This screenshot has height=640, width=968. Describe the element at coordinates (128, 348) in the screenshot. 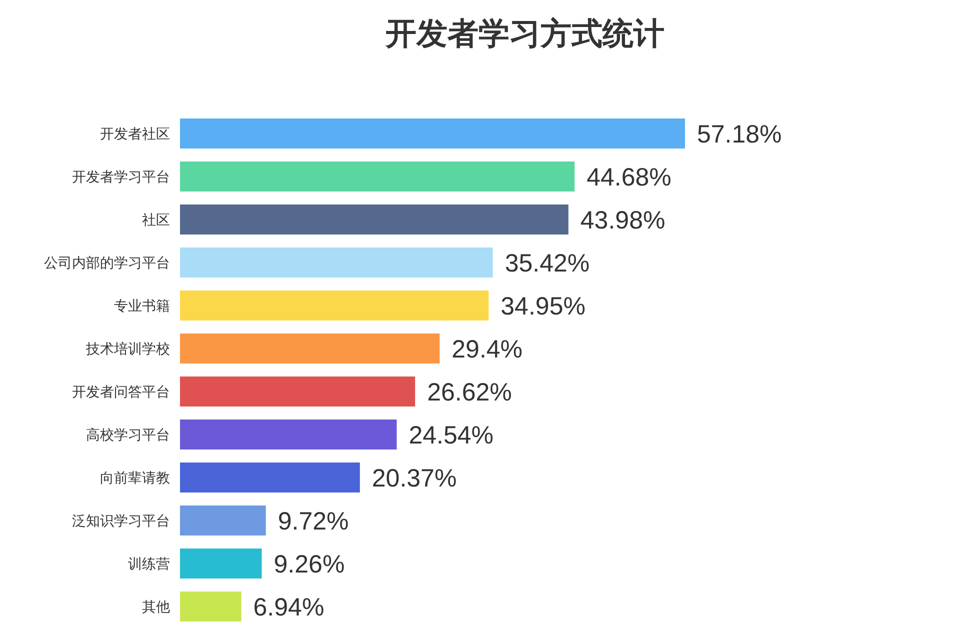

I see `category-label: 技术培训学校` at that location.